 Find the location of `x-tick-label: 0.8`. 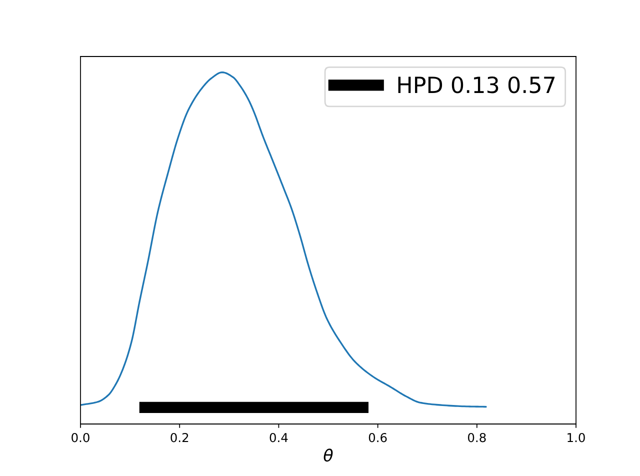

x-tick-label: 0.8 is located at coordinates (477, 437).